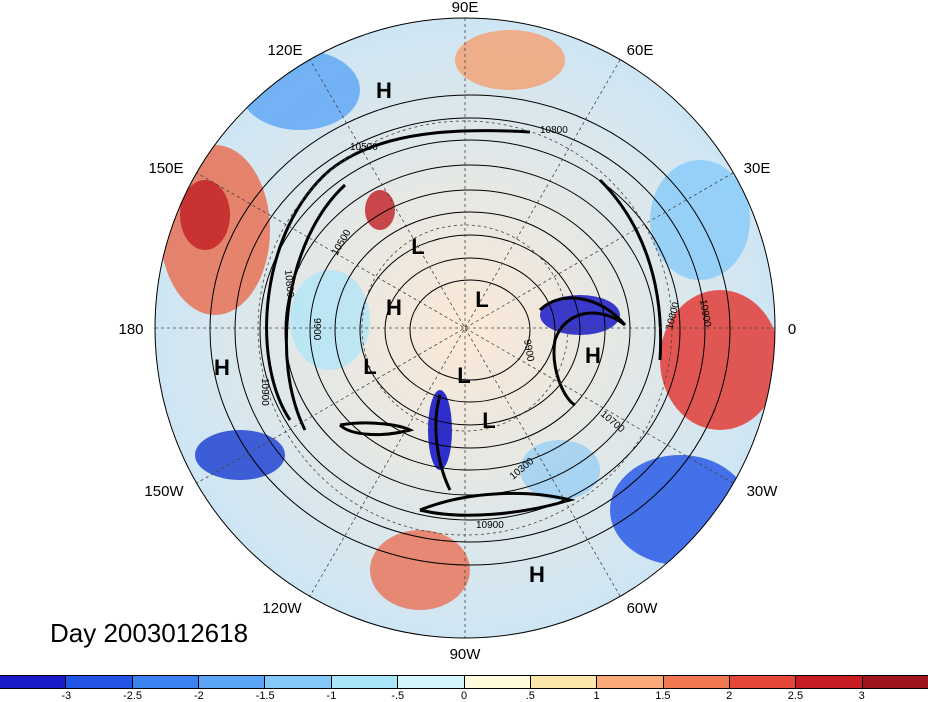  Describe the element at coordinates (282, 608) in the screenshot. I see `lon-120w: 120W` at that location.